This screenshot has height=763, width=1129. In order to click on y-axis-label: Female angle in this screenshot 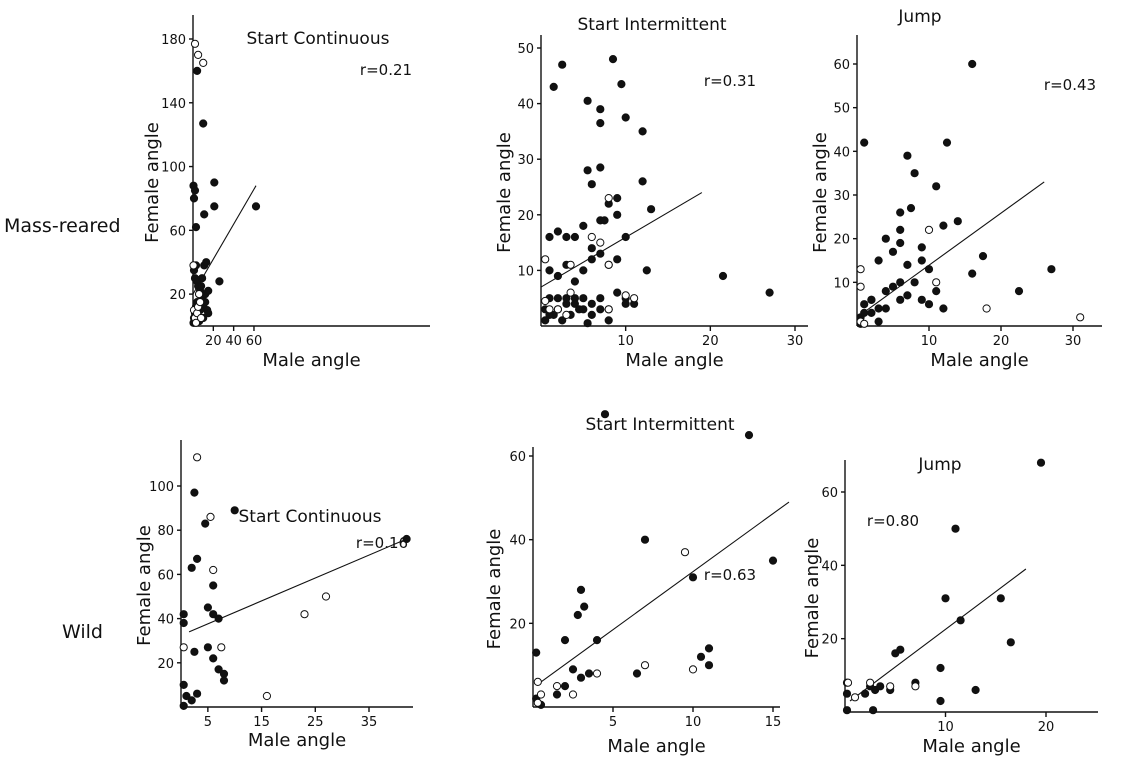, I will do `click(820, 192)`.